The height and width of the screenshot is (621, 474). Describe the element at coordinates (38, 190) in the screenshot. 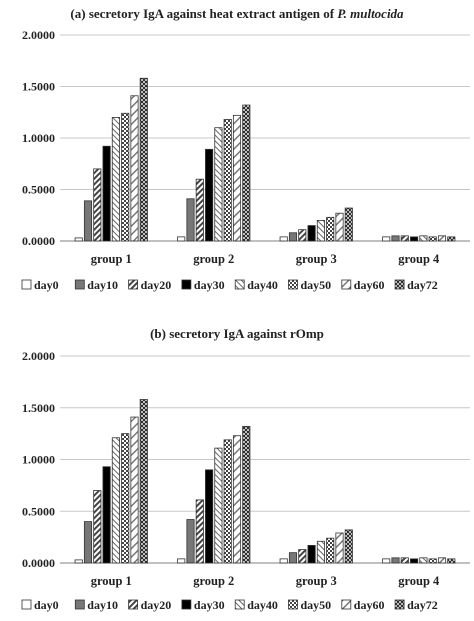

I see `y-tick-label: 0.5000` at that location.